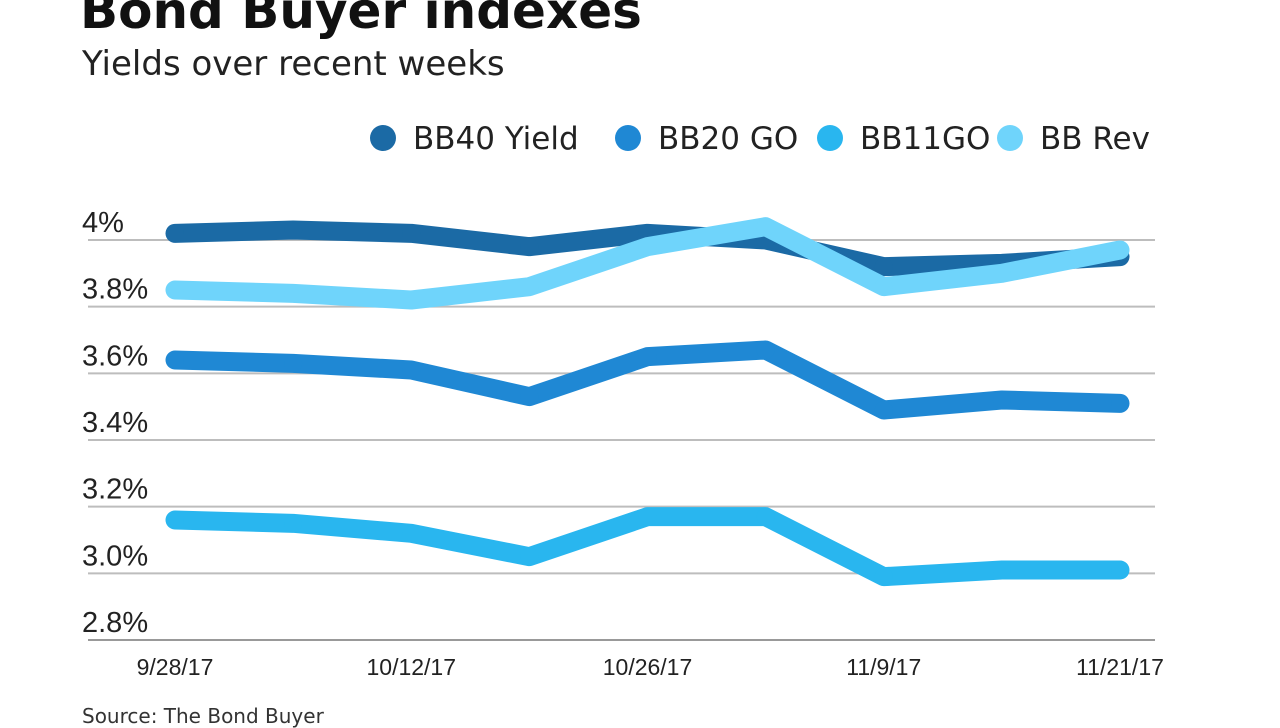 The width and height of the screenshot is (1280, 728). What do you see at coordinates (293, 64) in the screenshot?
I see `chart-subtitle: Yields over recent weeks` at bounding box center [293, 64].